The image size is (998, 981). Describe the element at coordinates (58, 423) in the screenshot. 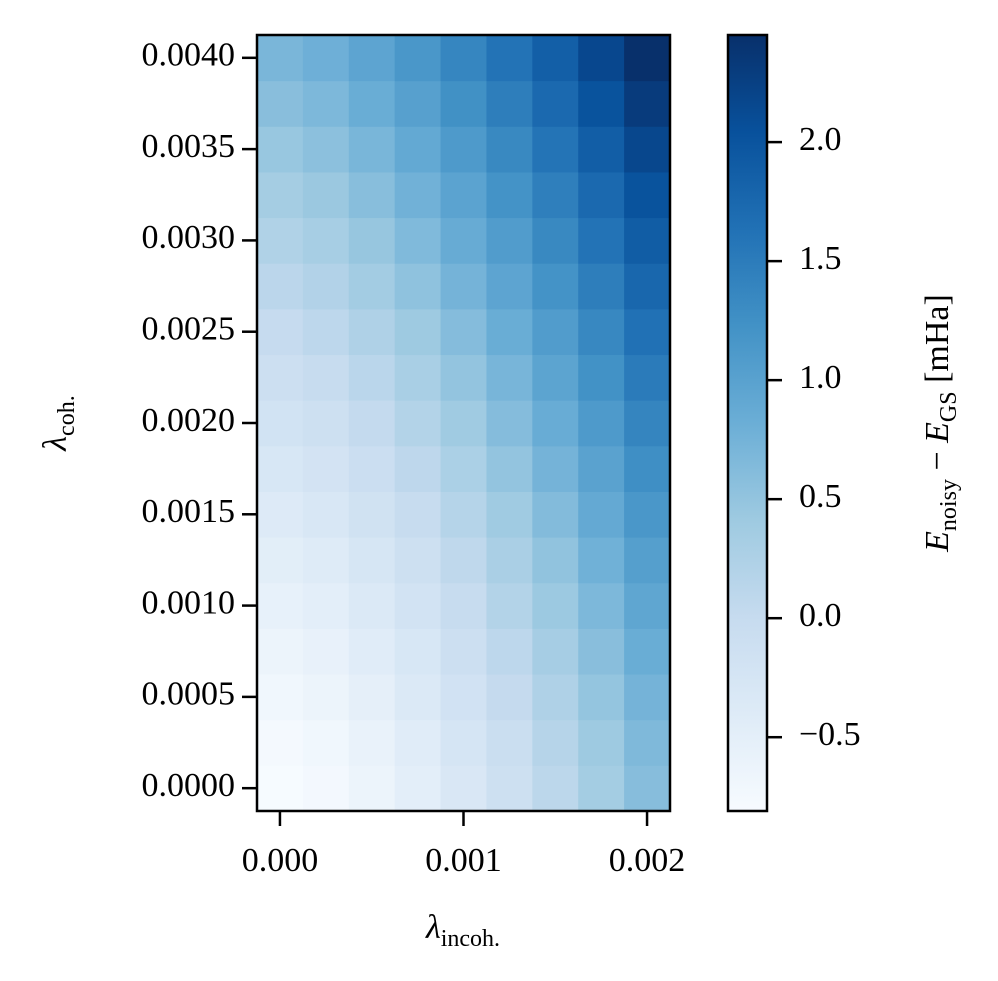

I see `y-axis-label: λcoh.` at that location.